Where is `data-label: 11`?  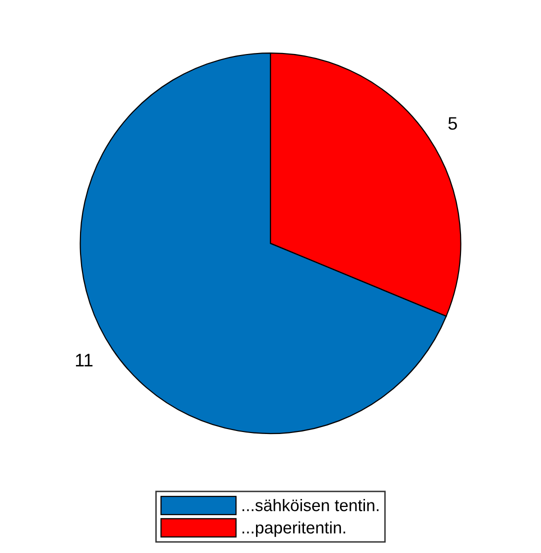 data-label: 11 is located at coordinates (84, 360).